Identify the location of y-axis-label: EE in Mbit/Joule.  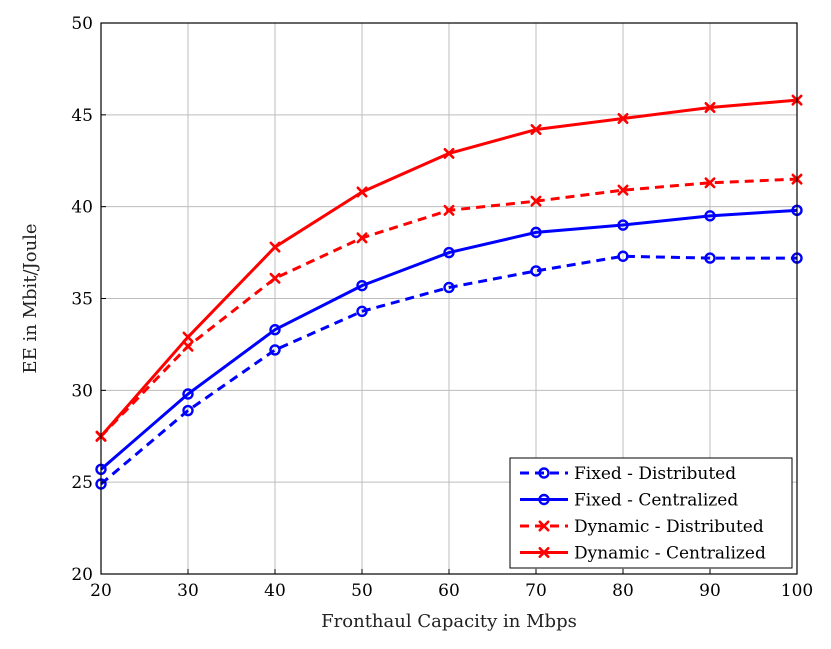
(30, 298).